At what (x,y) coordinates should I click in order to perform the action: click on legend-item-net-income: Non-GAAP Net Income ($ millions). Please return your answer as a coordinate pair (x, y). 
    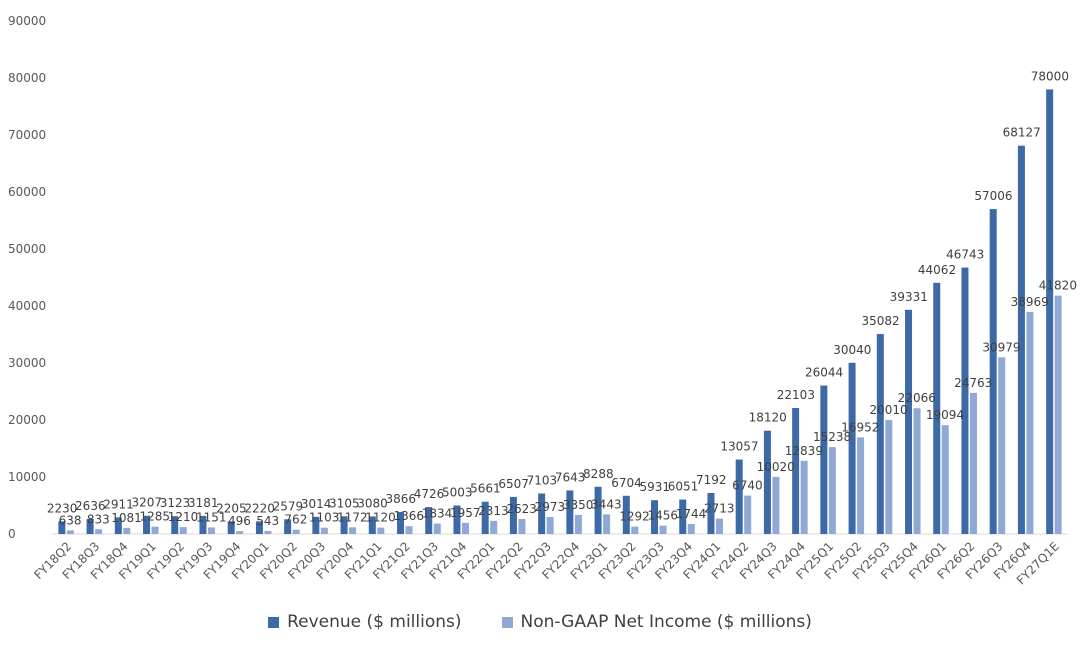
    Looking at the image, I should click on (656, 622).